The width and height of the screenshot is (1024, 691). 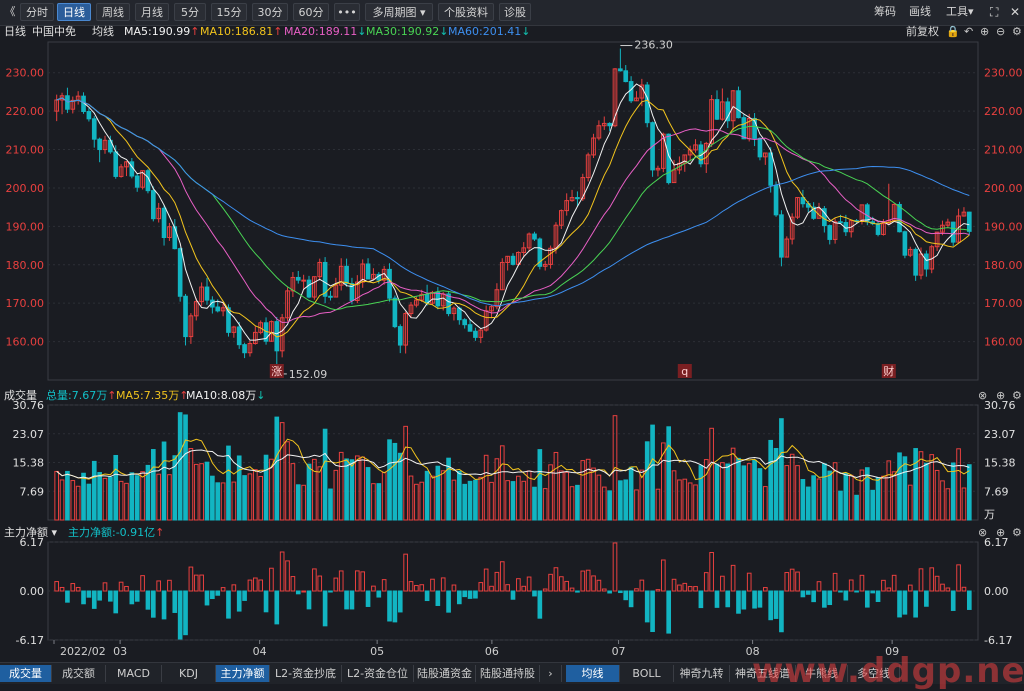 What do you see at coordinates (74, 12) in the screenshot?
I see `tab-daily: 日线` at bounding box center [74, 12].